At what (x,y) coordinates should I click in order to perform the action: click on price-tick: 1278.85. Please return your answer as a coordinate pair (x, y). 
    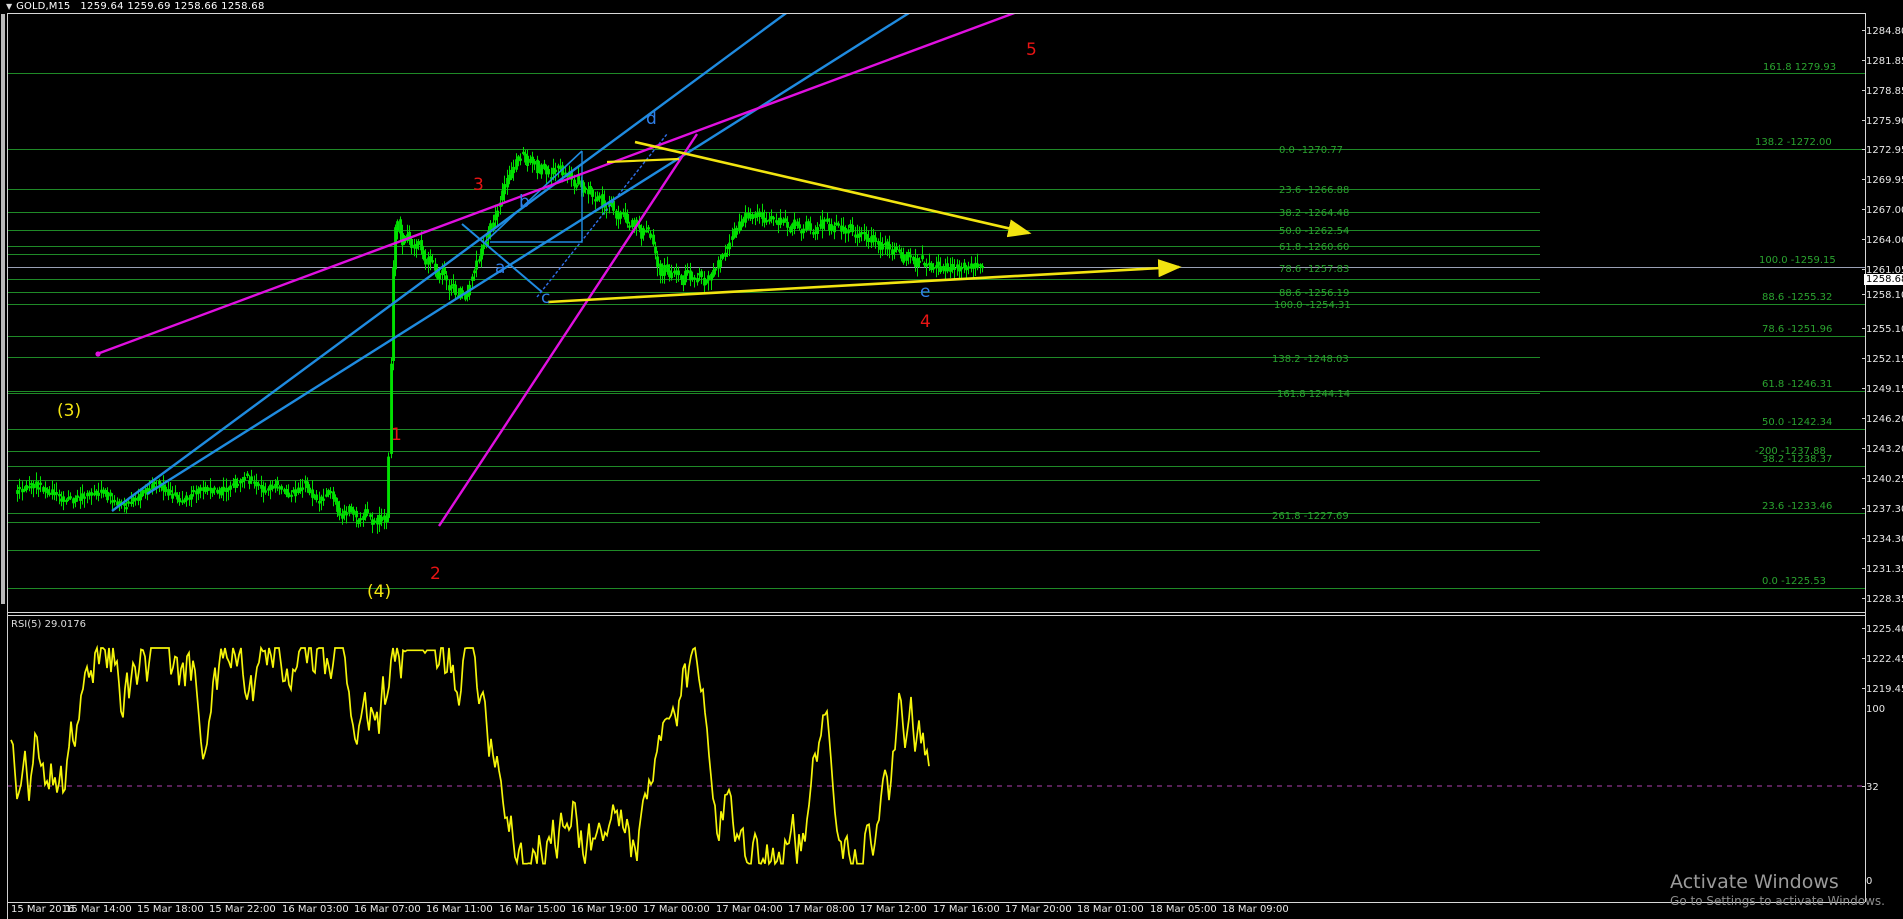
    Looking at the image, I should click on (1882, 92).